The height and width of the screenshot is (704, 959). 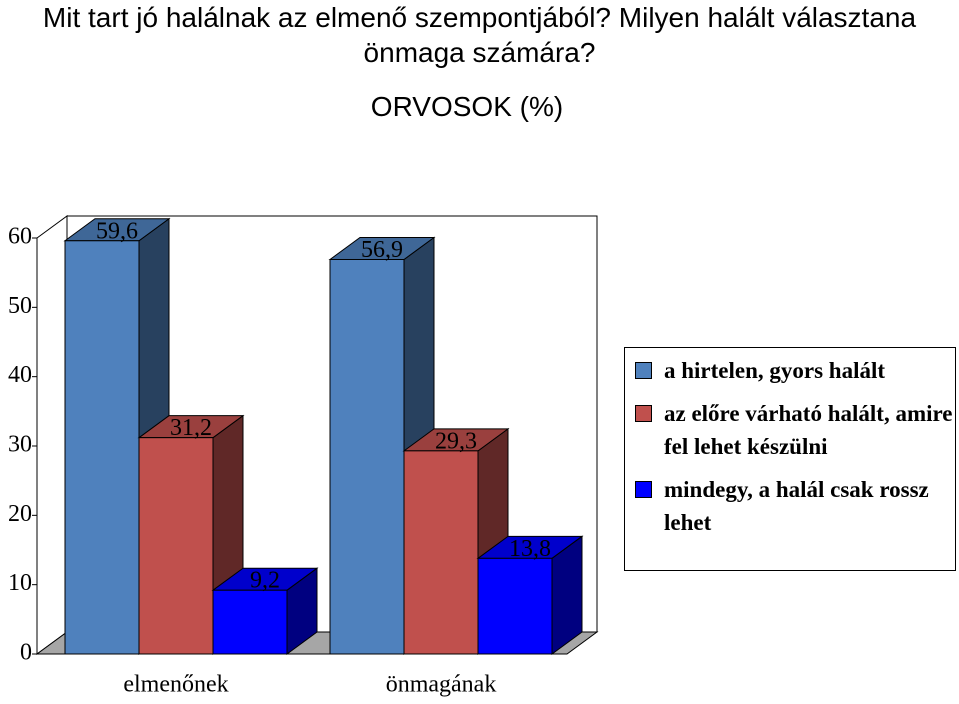 What do you see at coordinates (467, 106) in the screenshot?
I see `chart-subtitle: ORVOSOK (%)` at bounding box center [467, 106].